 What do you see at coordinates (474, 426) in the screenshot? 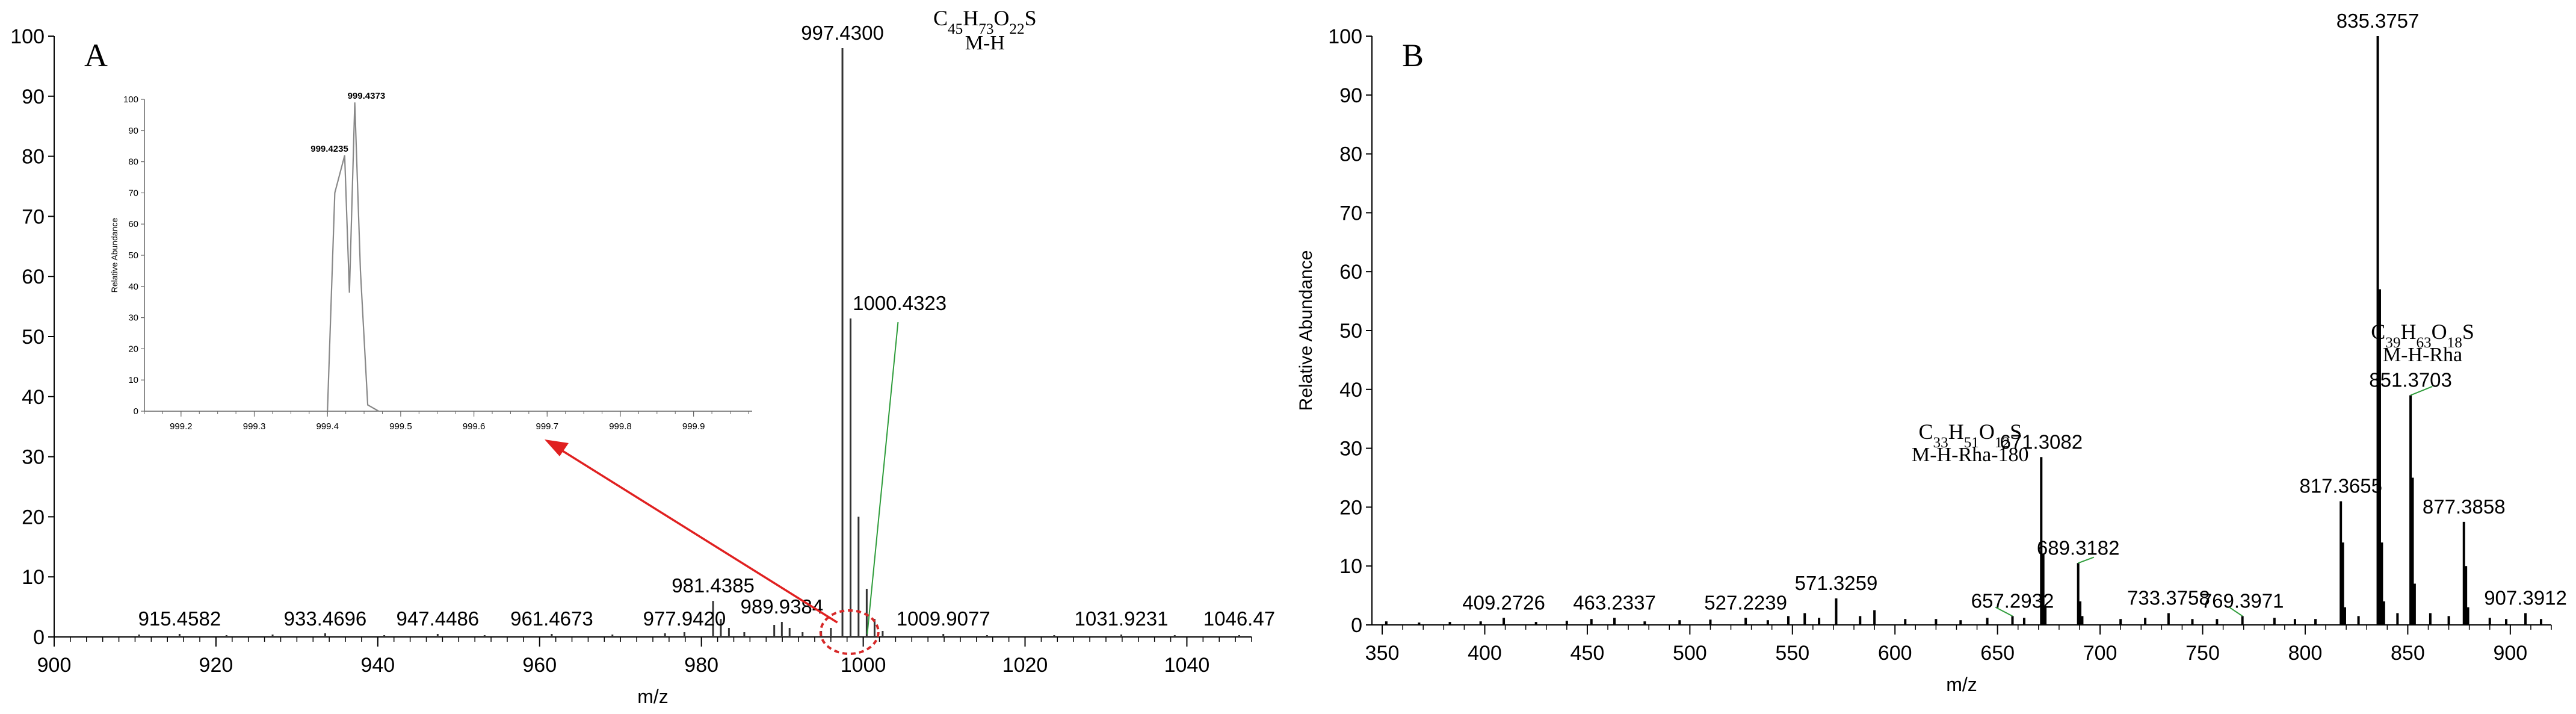
I see `inset-x-tick-label: 999.6` at bounding box center [474, 426].